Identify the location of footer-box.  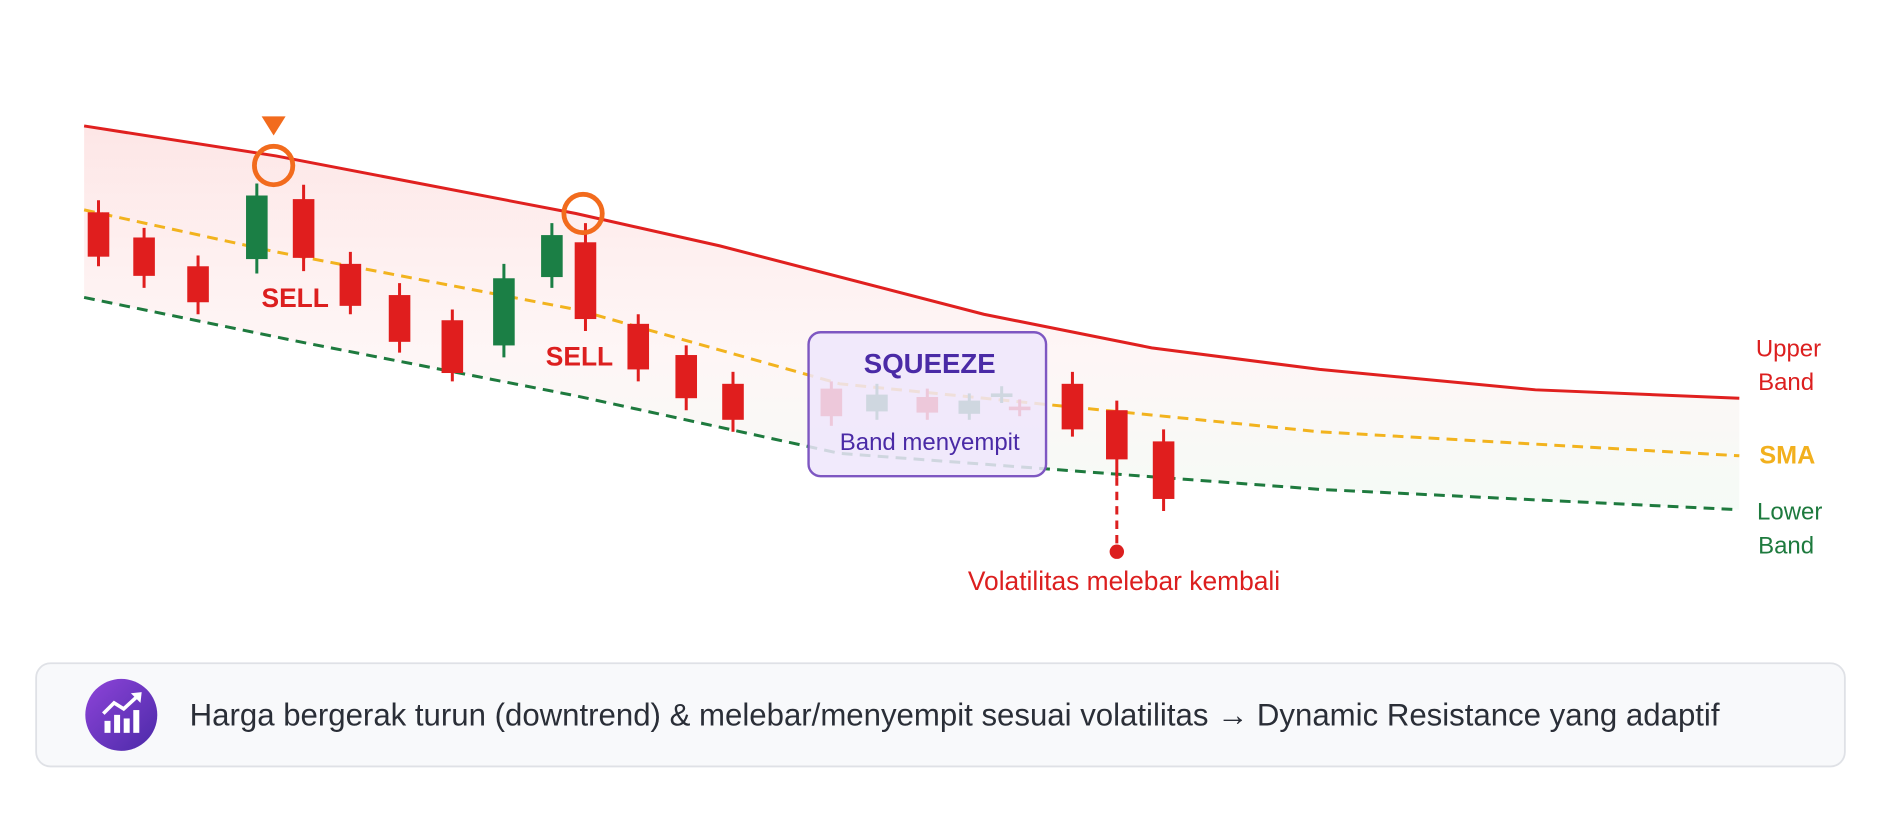
(940, 715).